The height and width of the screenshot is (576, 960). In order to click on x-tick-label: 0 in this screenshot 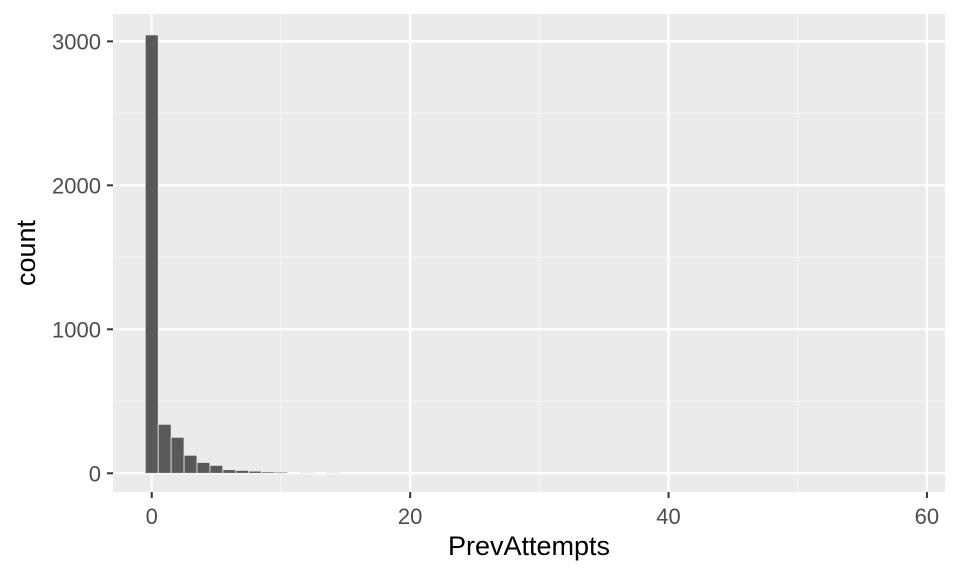, I will do `click(152, 516)`.